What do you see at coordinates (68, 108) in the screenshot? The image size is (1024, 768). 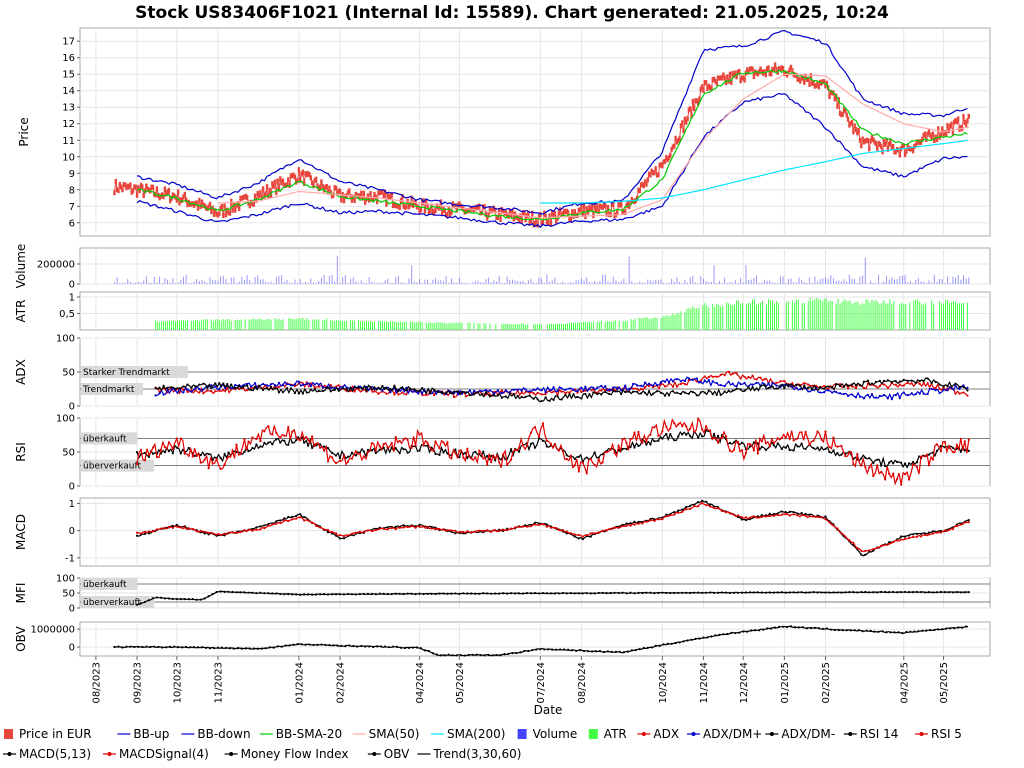 I see `price-ytick-label: 13` at bounding box center [68, 108].